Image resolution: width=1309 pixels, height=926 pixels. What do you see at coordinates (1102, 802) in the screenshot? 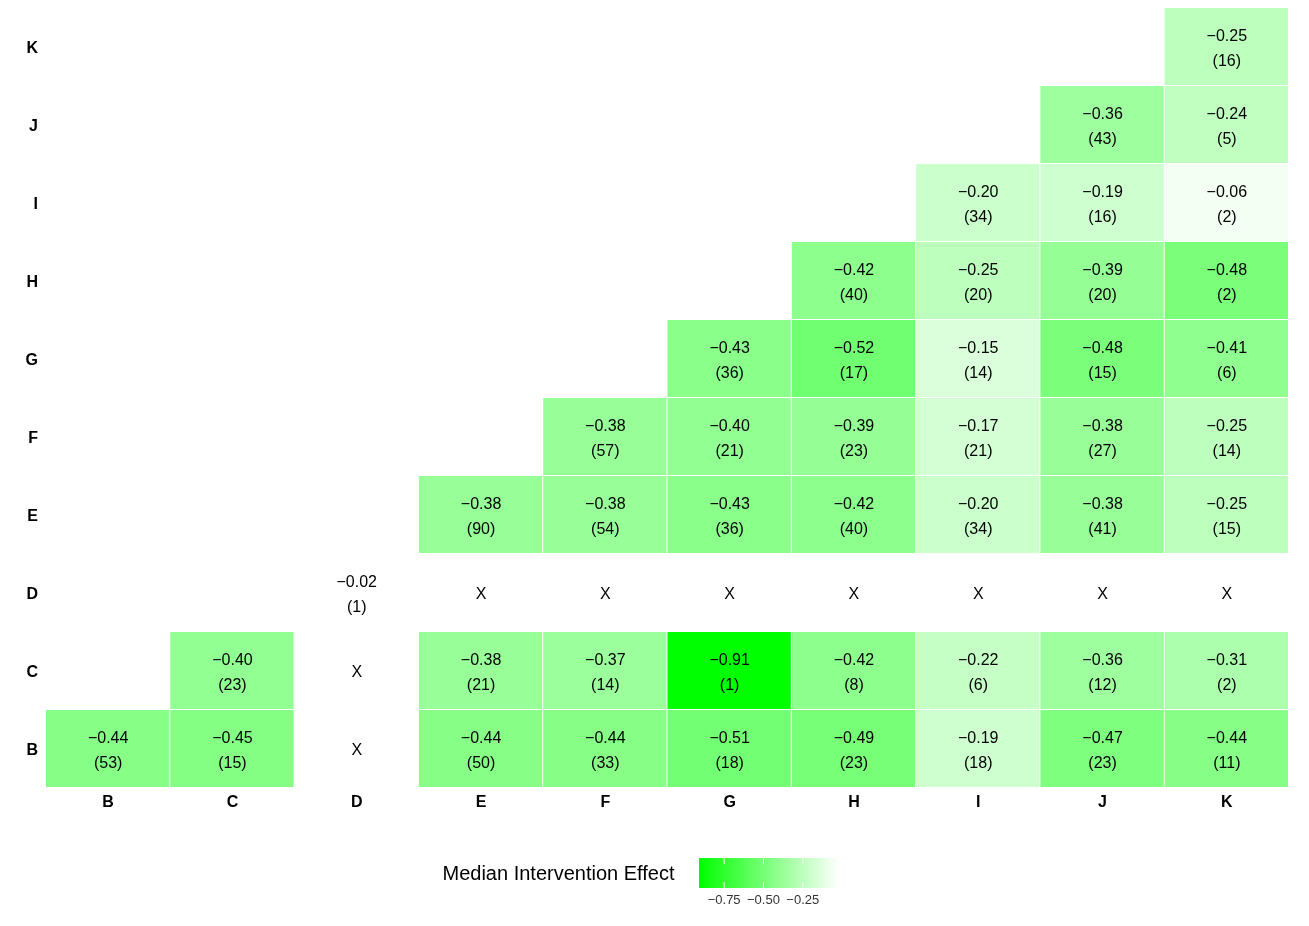
I see `x-tick-label: J` at bounding box center [1102, 802].